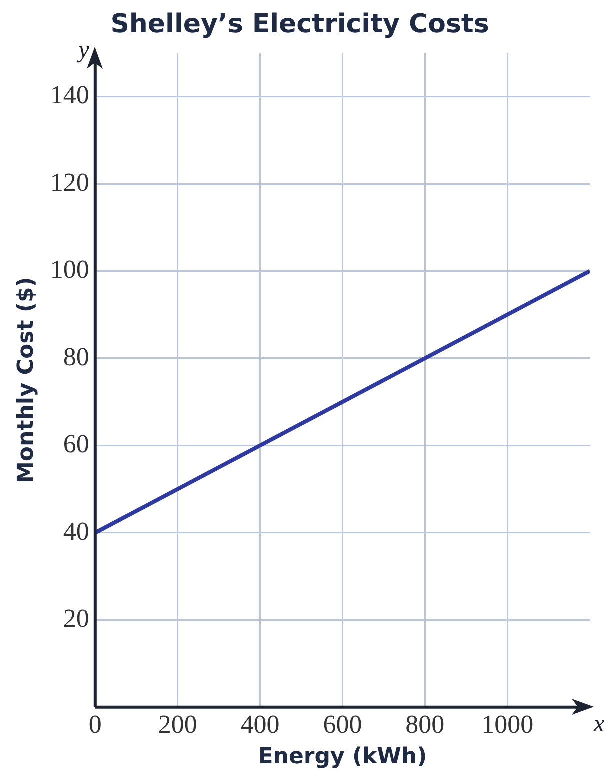  Describe the element at coordinates (343, 757) in the screenshot. I see `x-axis-title: Energy (kWh)` at that location.